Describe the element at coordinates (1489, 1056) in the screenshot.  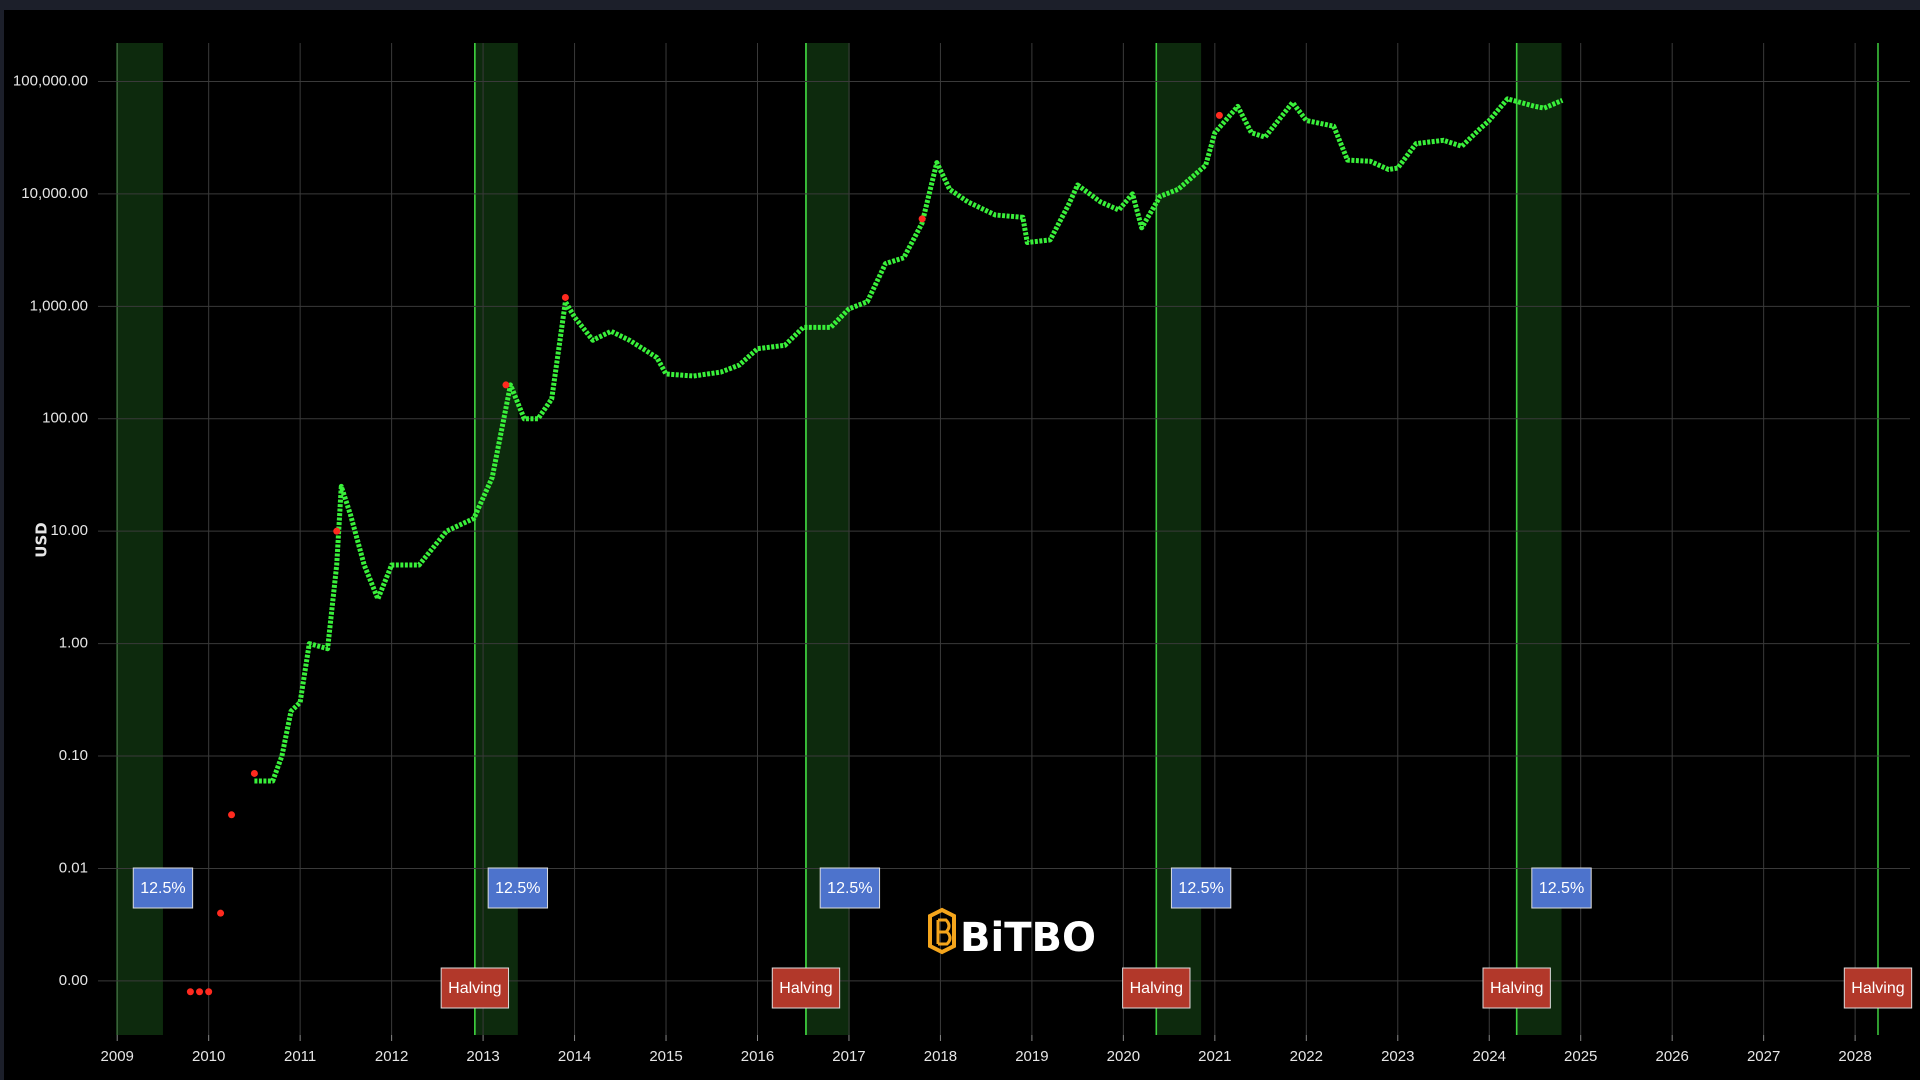
I see `x-tick-label: 2024` at that location.